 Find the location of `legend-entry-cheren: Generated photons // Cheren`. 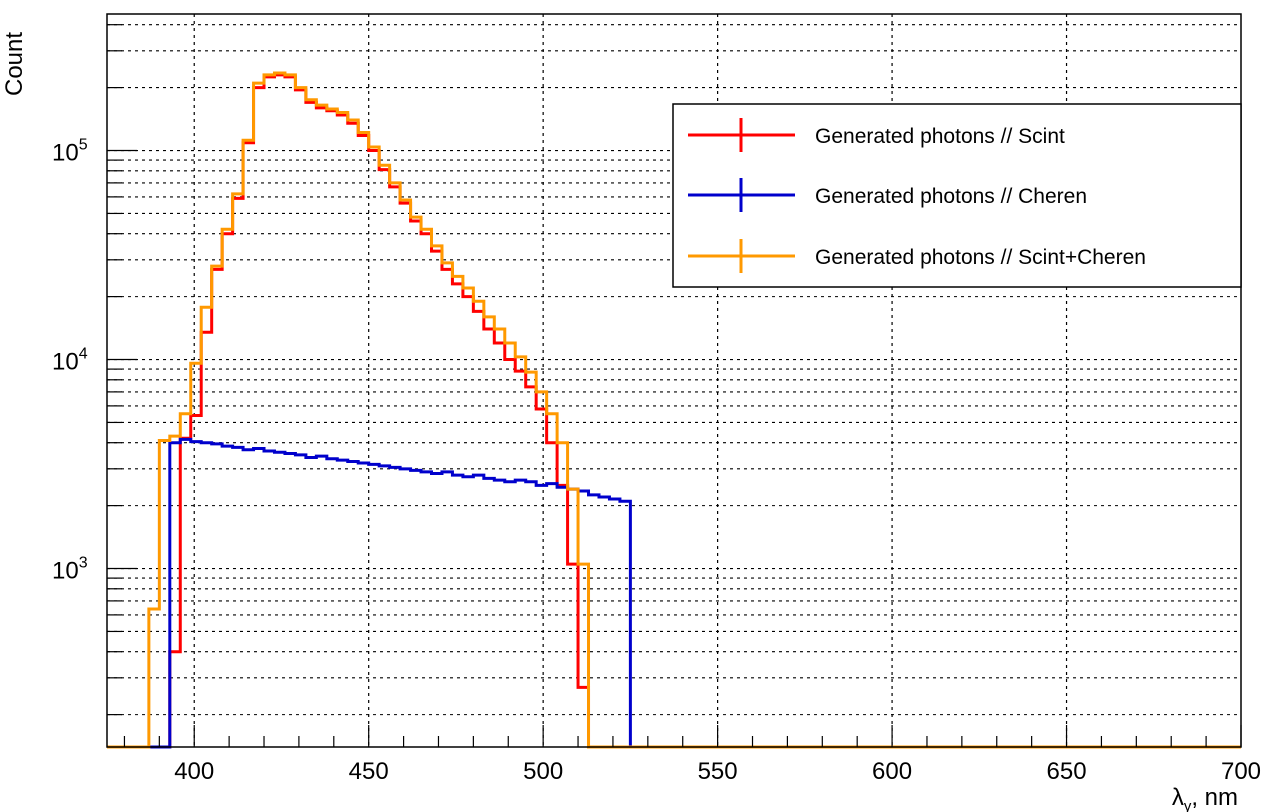

legend-entry-cheren: Generated photons // Cheren is located at coordinates (887, 195).